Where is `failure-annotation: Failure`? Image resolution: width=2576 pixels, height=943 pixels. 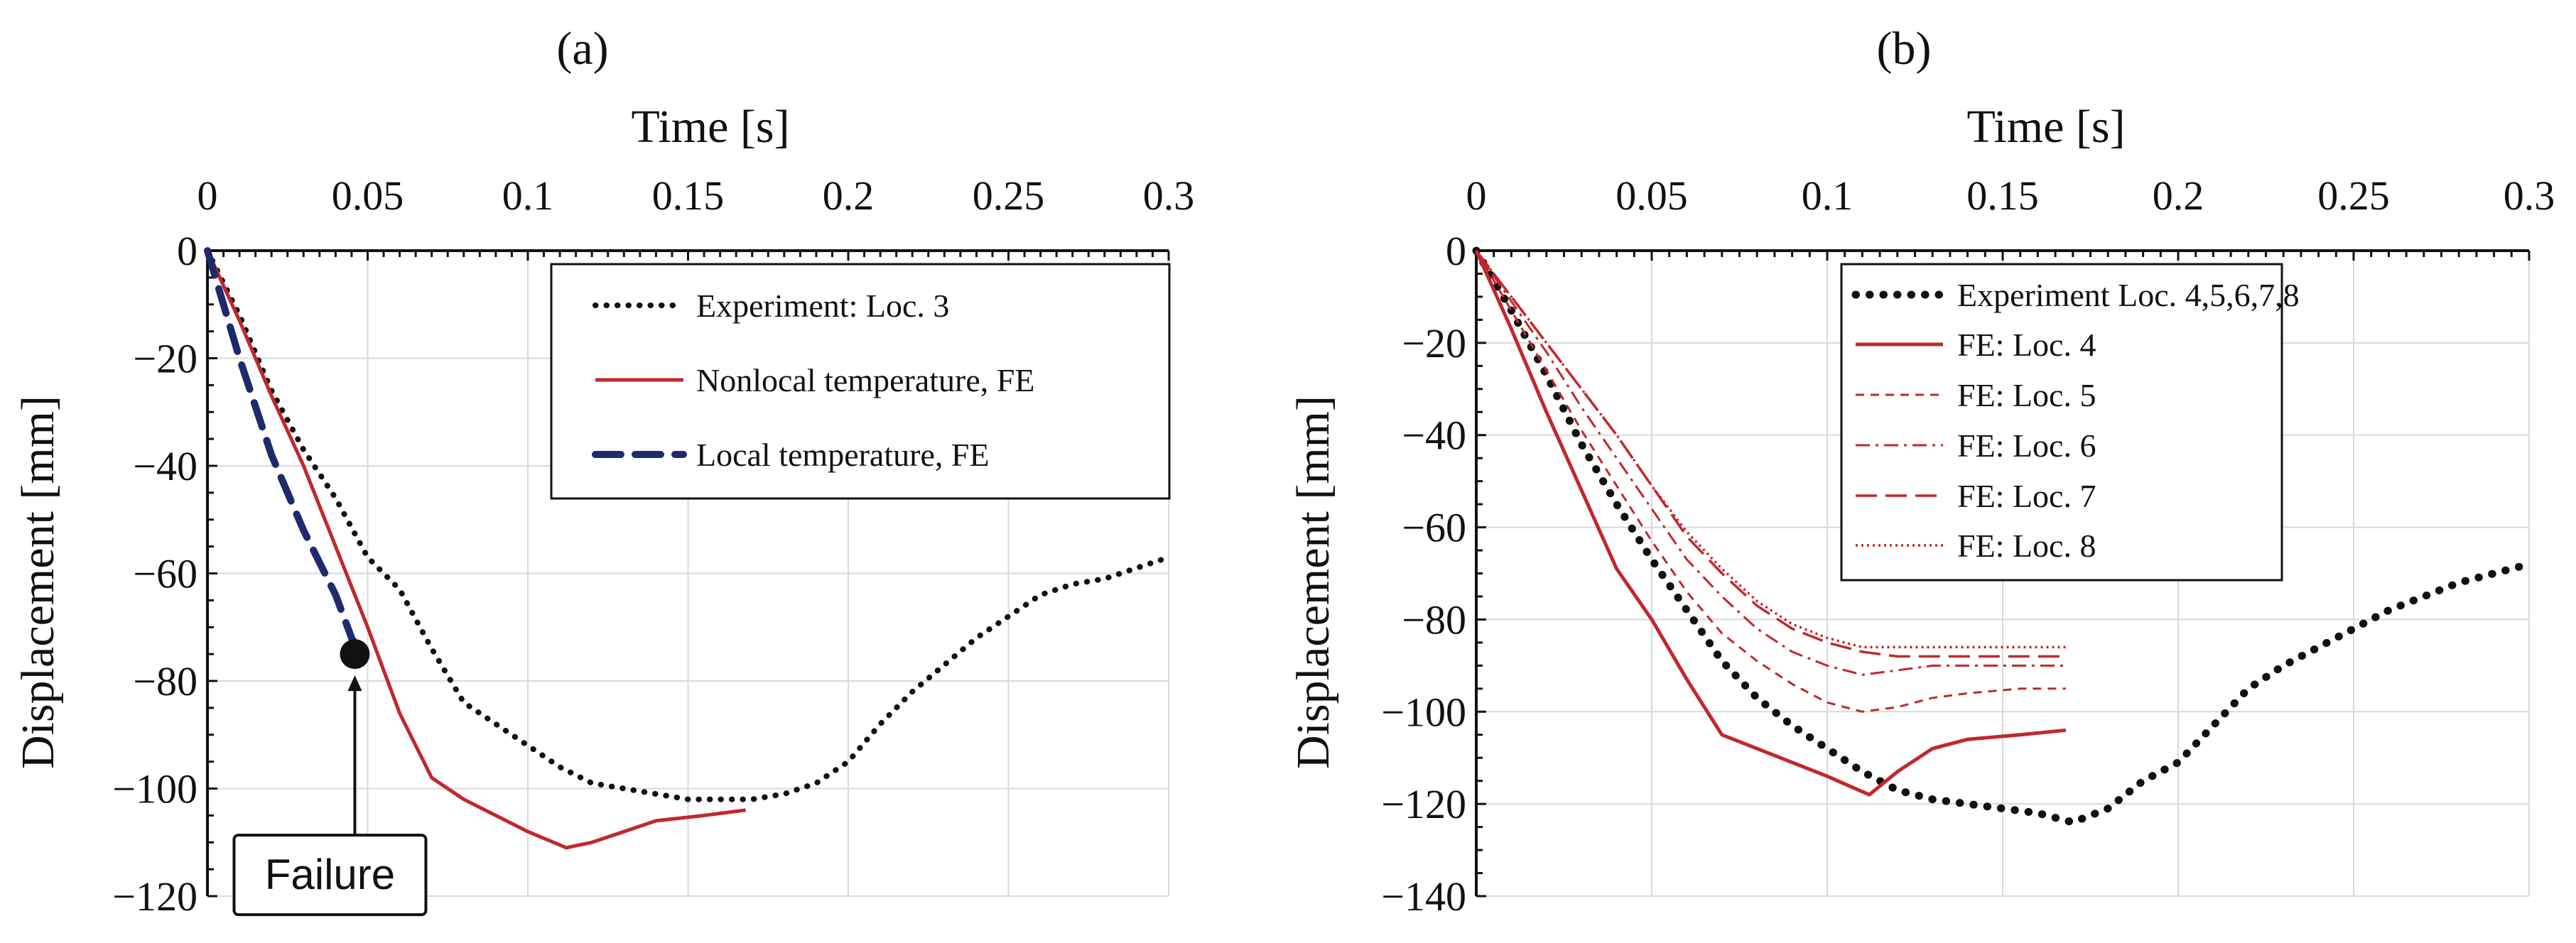
failure-annotation: Failure is located at coordinates (330, 778).